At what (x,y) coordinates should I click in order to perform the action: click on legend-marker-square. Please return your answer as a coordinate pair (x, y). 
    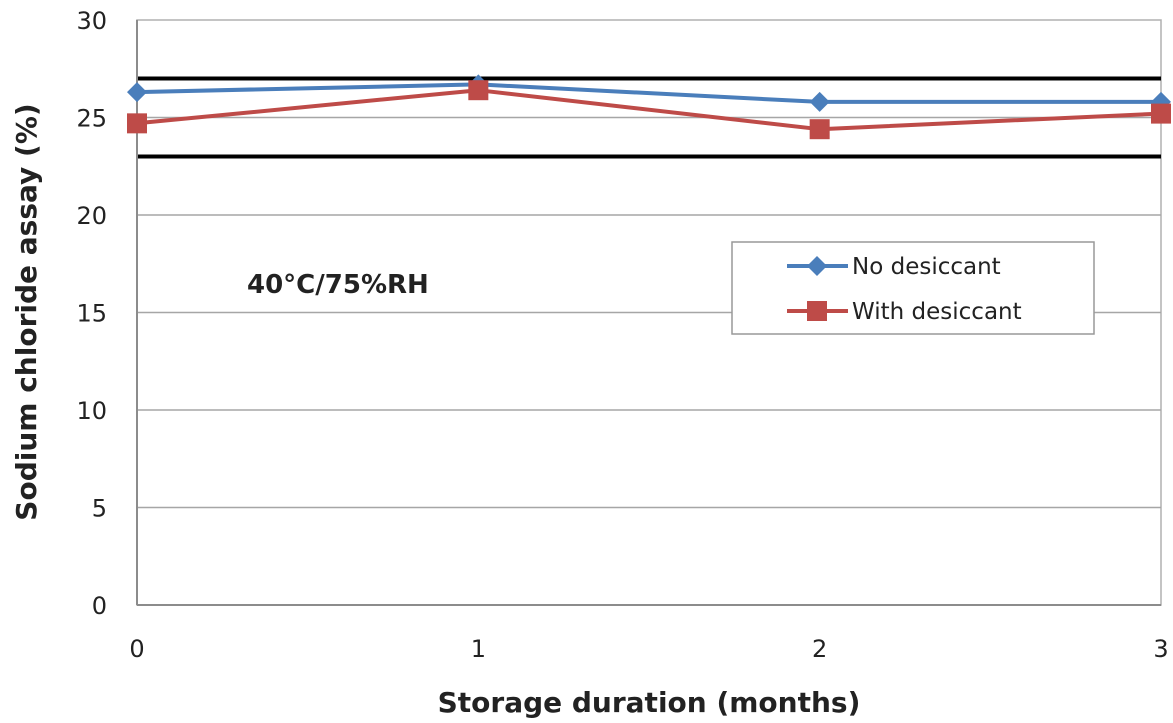
    Looking at the image, I should click on (817, 311).